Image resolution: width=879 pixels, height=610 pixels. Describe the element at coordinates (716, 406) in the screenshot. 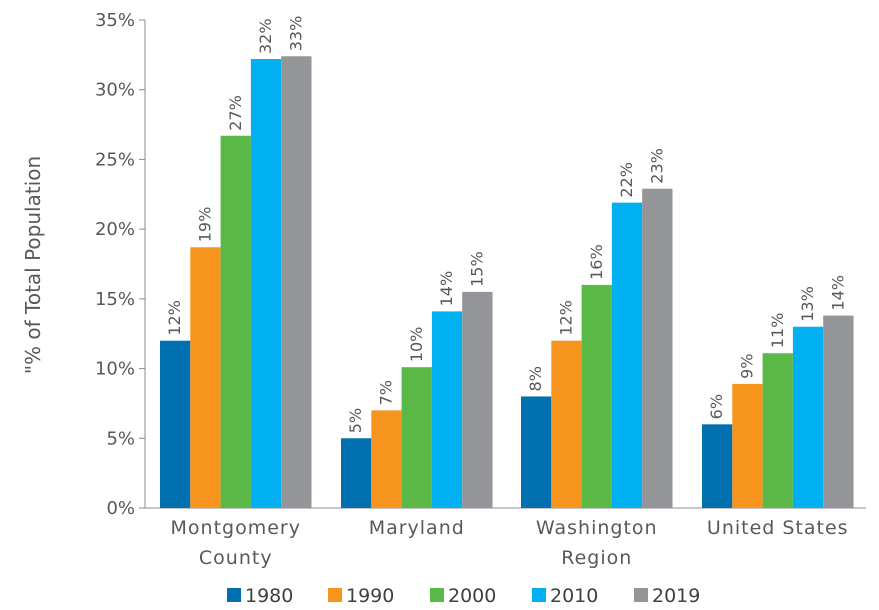

I see `data-label: 6%` at that location.